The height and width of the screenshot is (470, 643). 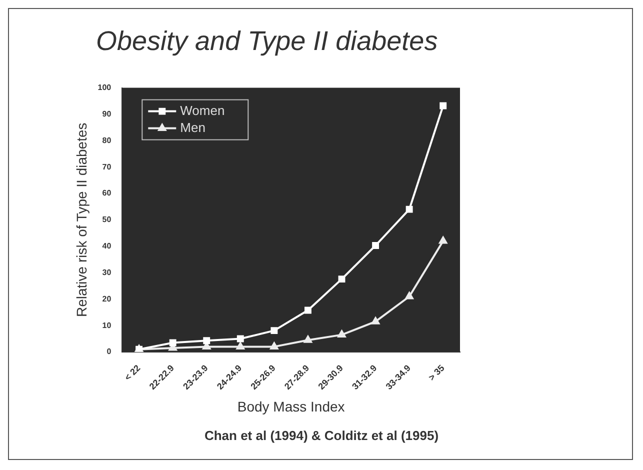 I want to click on y-tick-label: 90, so click(x=107, y=113).